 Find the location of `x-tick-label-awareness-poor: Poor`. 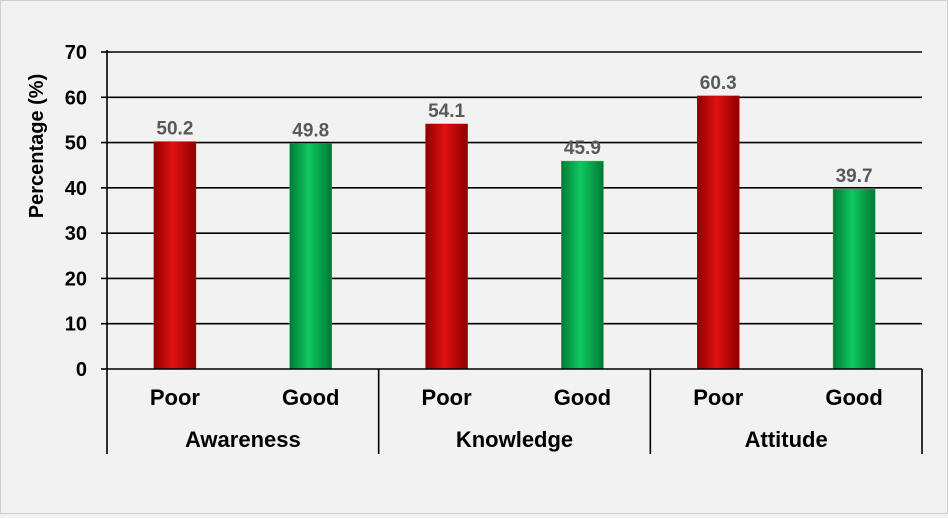

x-tick-label-awareness-poor: Poor is located at coordinates (175, 397).